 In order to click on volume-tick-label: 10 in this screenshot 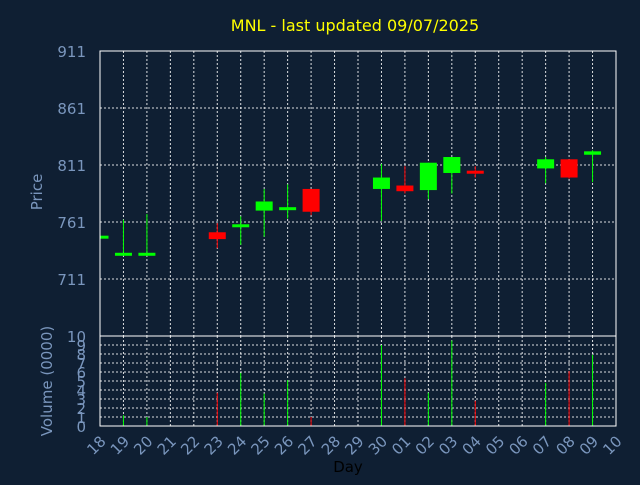, I will do `click(76, 337)`.